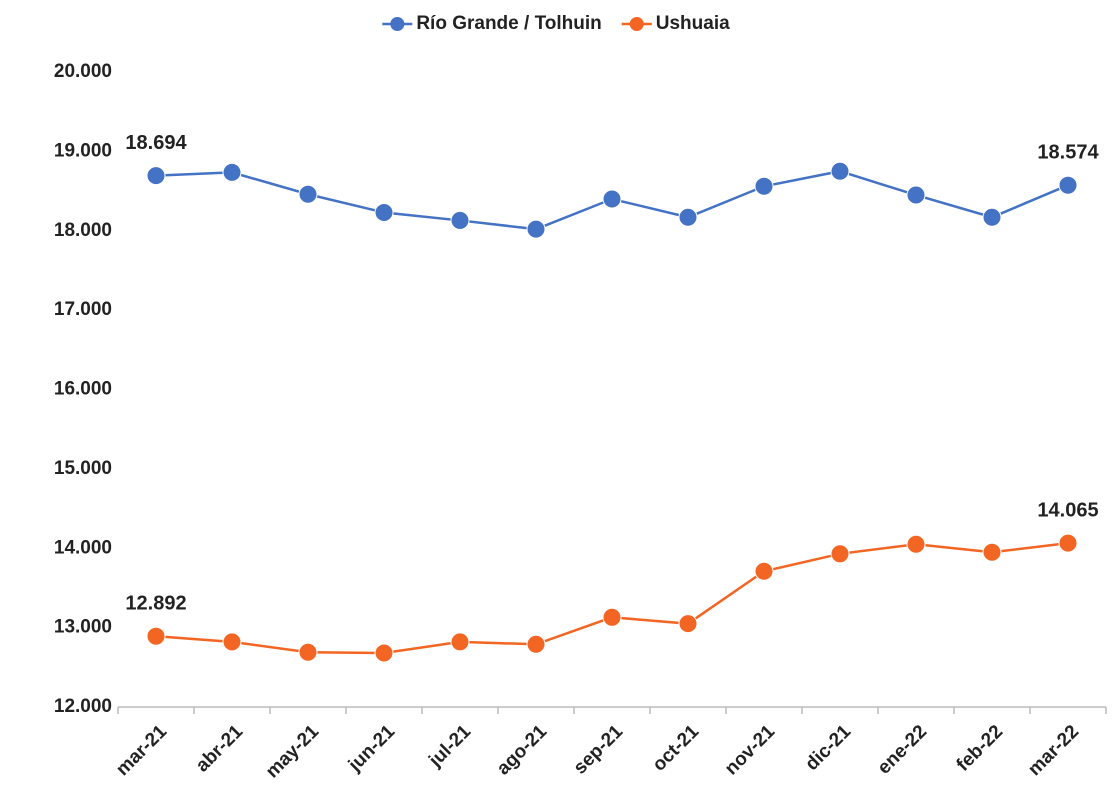 The height and width of the screenshot is (796, 1113). What do you see at coordinates (599, 750) in the screenshot?
I see `x-tick-label: sep-21` at bounding box center [599, 750].